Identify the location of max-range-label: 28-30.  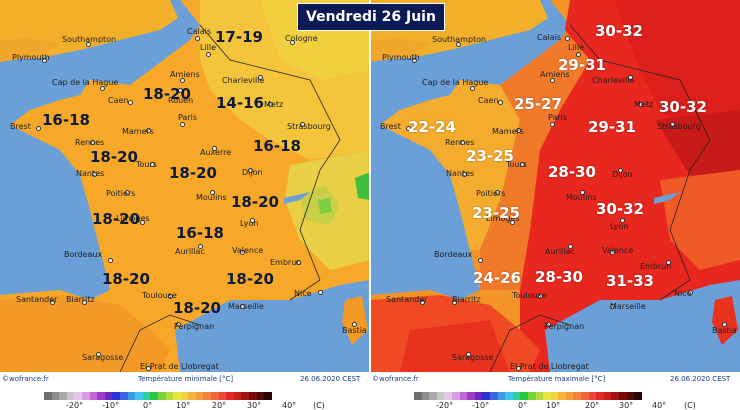
(572, 172).